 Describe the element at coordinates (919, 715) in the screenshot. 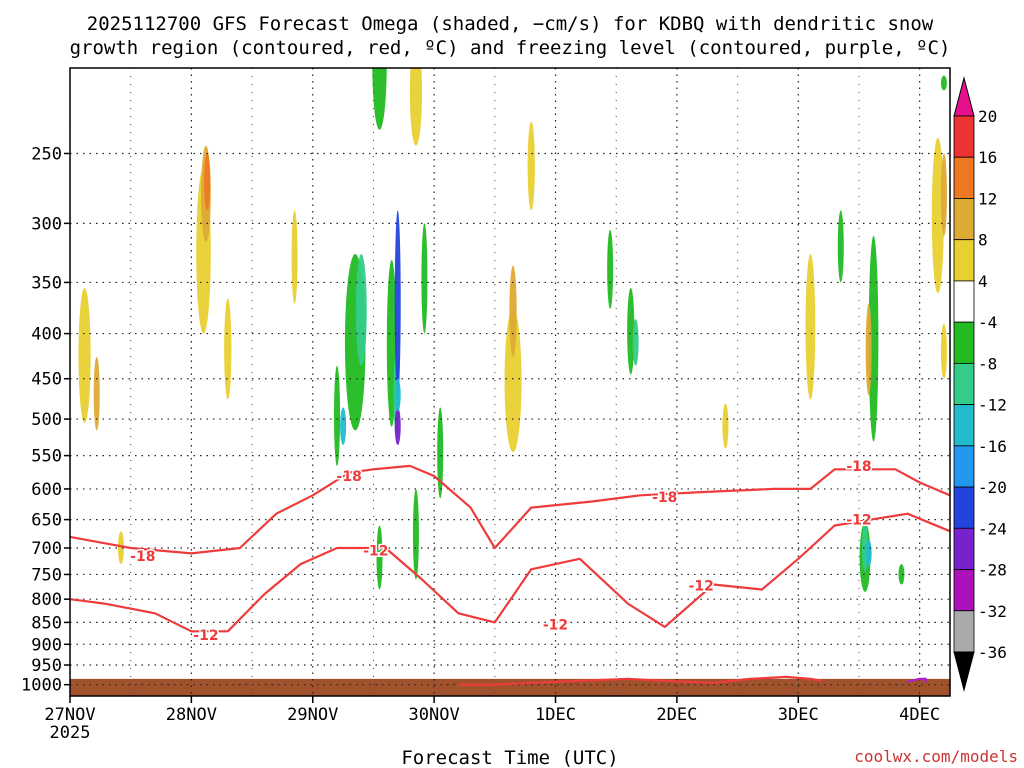

I see `x-tick-label: 4DEC` at that location.